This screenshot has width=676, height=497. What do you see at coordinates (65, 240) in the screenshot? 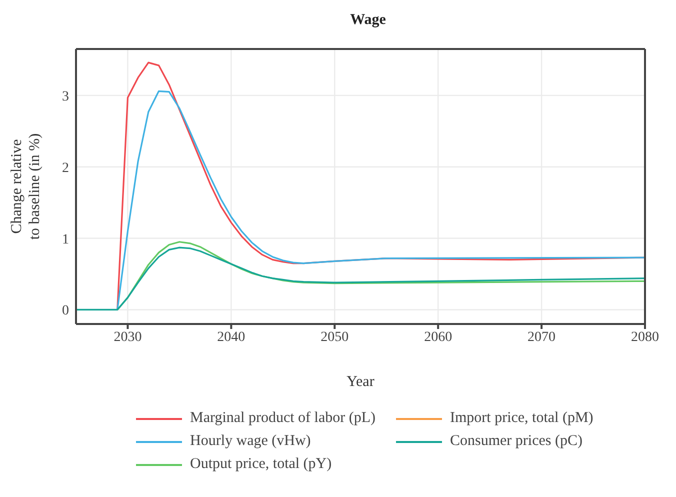
I see `y-tick-label: 1` at bounding box center [65, 240].